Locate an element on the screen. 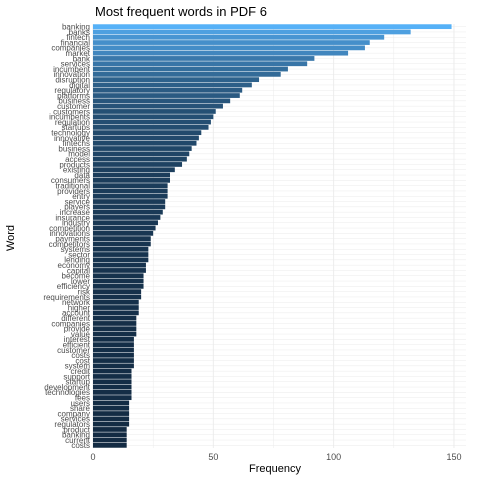 Image resolution: width=480 pixels, height=480 pixels. word-tick-label: digital is located at coordinates (79, 85).